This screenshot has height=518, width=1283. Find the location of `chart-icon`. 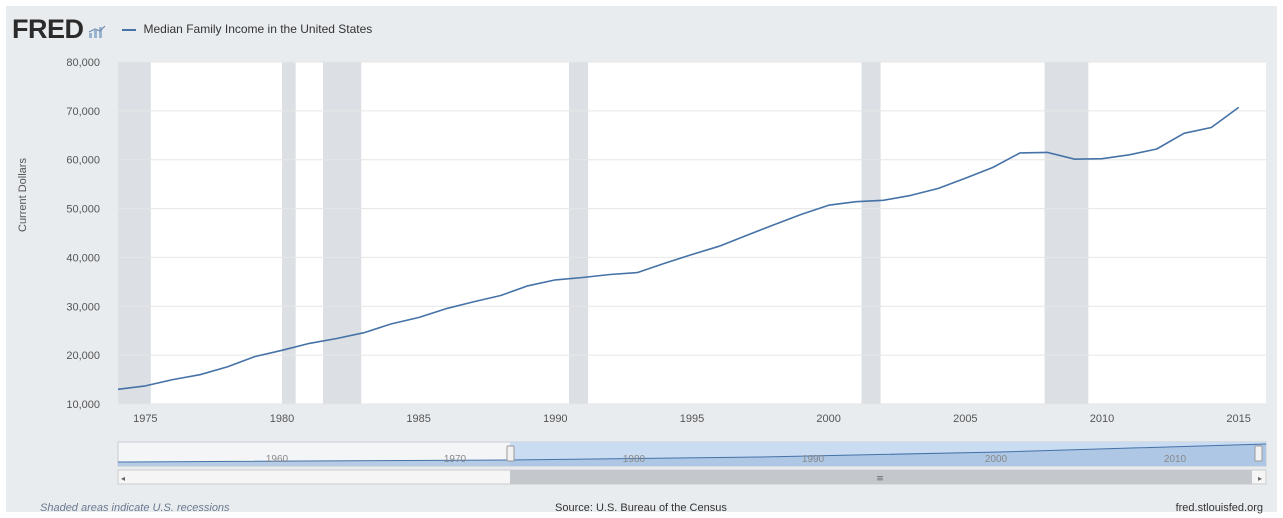

chart-icon is located at coordinates (96, 31).